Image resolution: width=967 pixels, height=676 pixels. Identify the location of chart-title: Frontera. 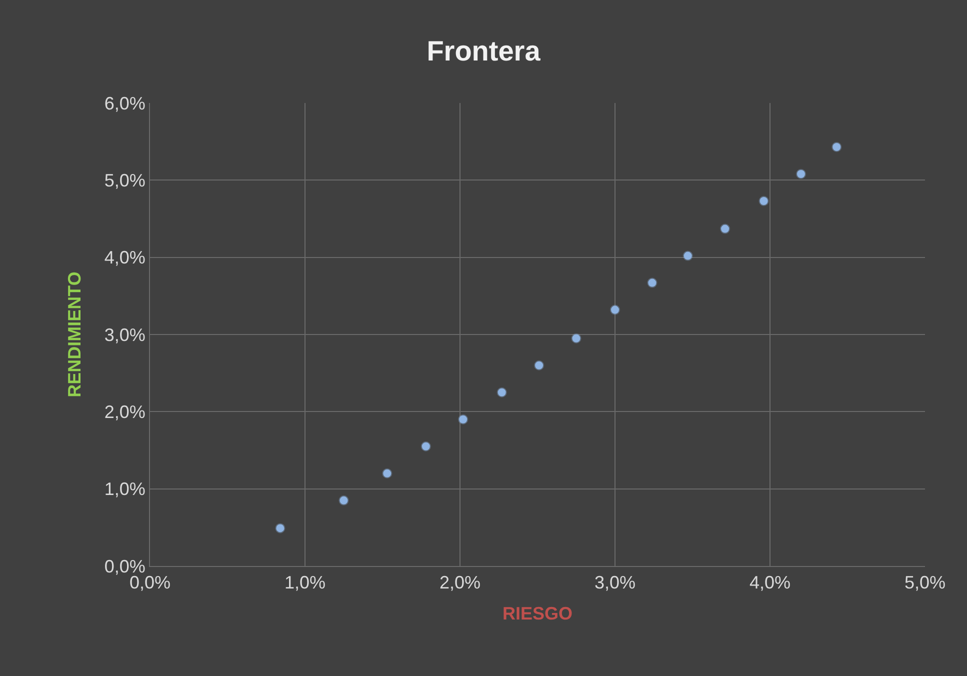
(483, 51).